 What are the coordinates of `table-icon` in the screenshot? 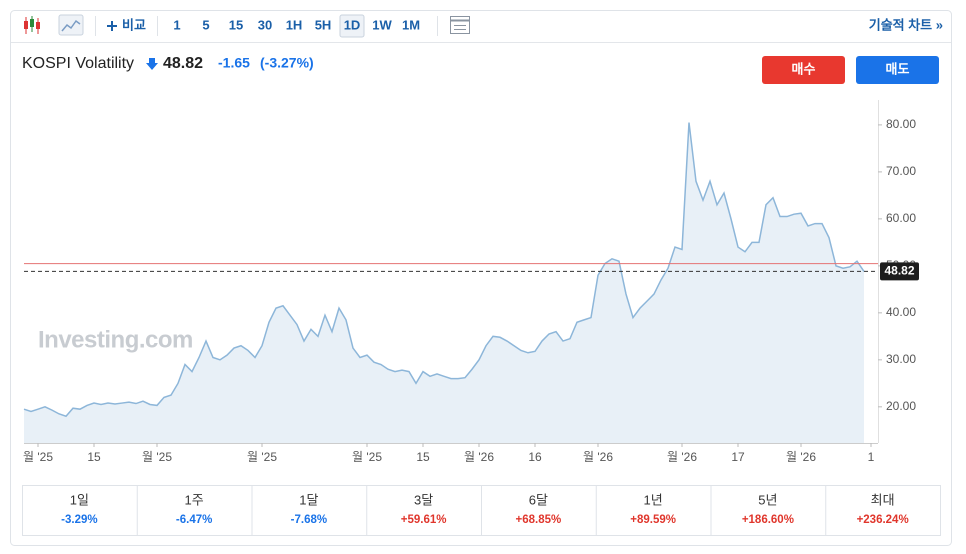 It's located at (460, 25).